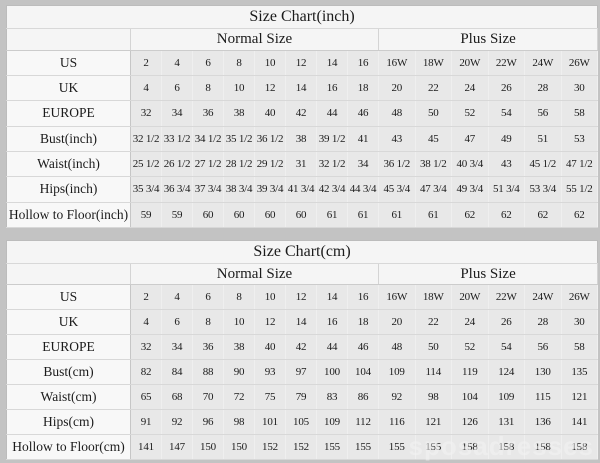  I want to click on table-cell: 46, so click(363, 113).